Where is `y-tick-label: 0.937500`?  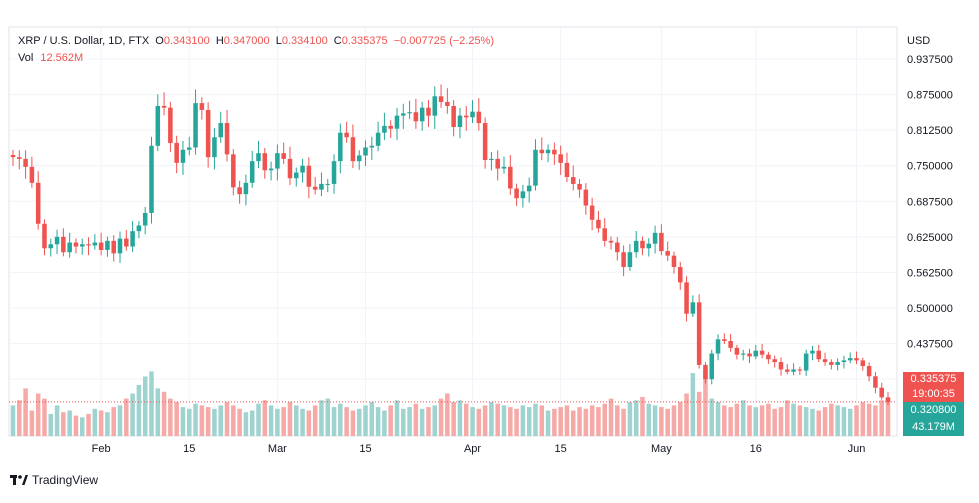
y-tick-label: 0.937500 is located at coordinates (930, 60).